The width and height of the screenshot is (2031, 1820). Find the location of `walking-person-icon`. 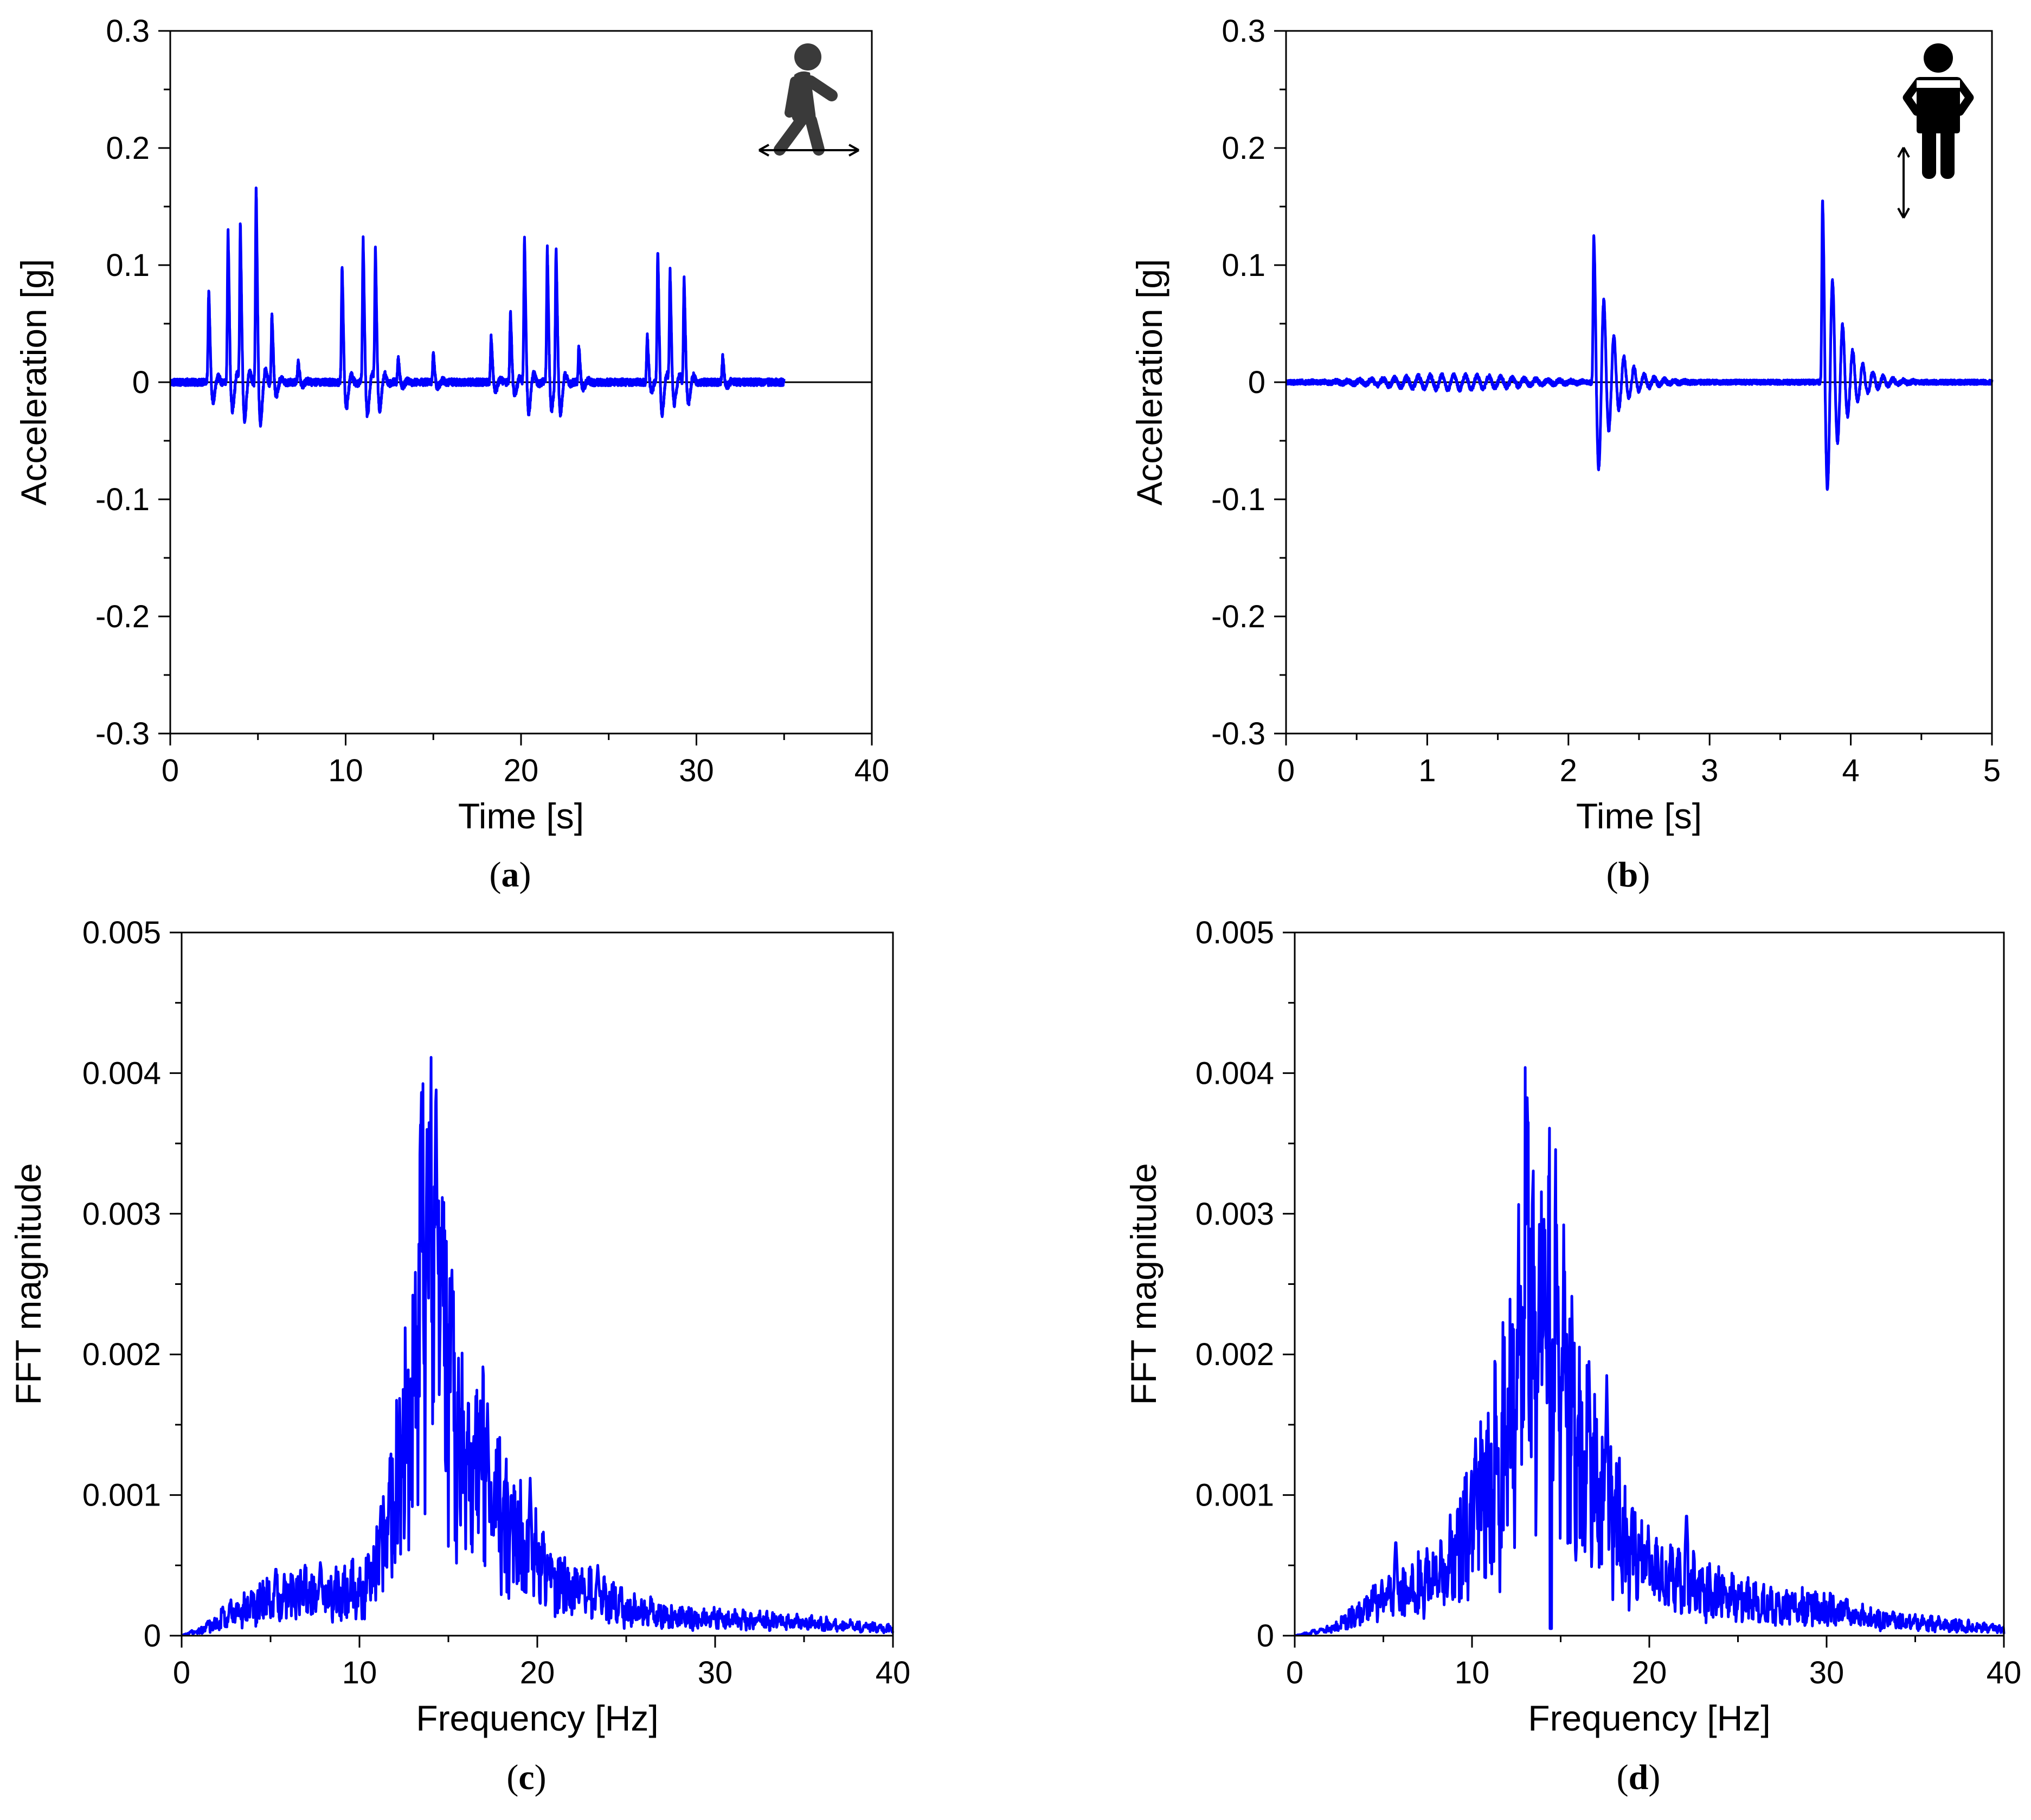

walking-person-icon is located at coordinates (809, 100).